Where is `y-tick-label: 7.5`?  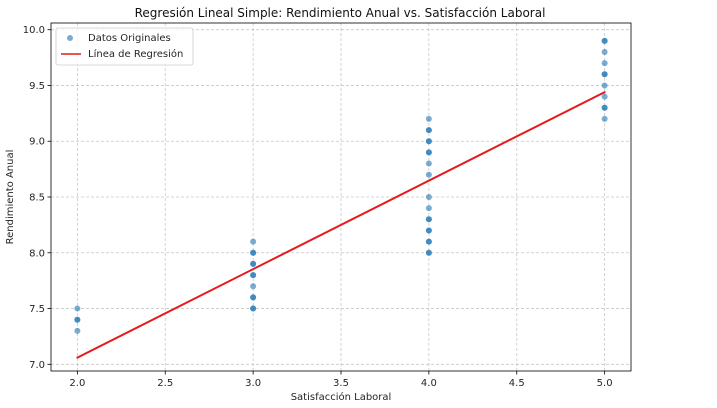 y-tick-label: 7.5 is located at coordinates (37, 309).